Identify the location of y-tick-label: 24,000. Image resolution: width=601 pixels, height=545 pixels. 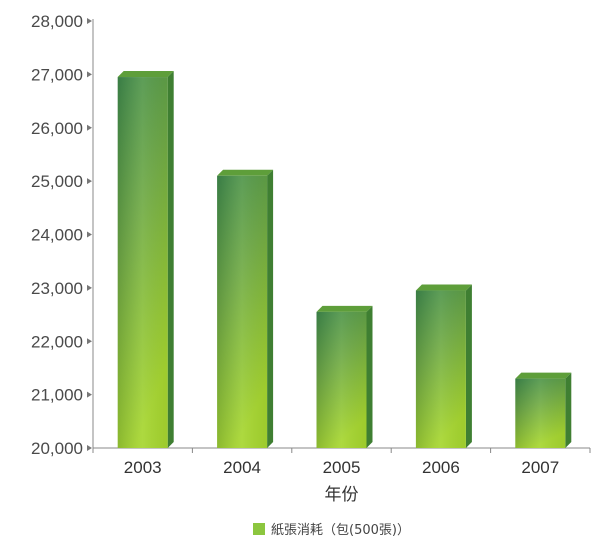
(57, 235).